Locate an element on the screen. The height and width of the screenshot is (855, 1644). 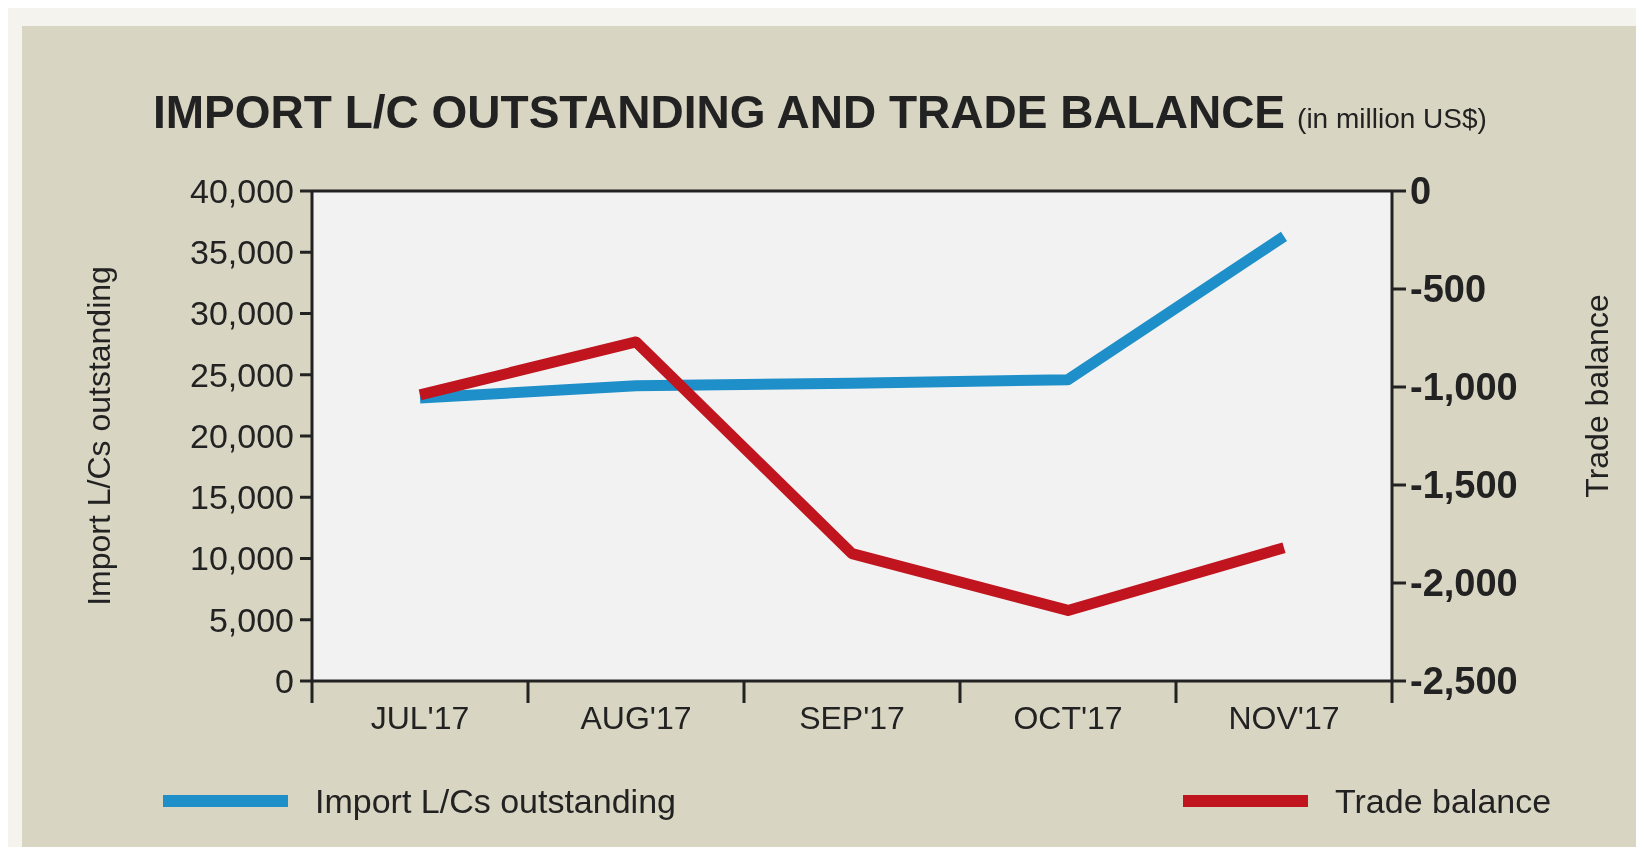
y2-tick-label: -2,500 is located at coordinates (1464, 681).